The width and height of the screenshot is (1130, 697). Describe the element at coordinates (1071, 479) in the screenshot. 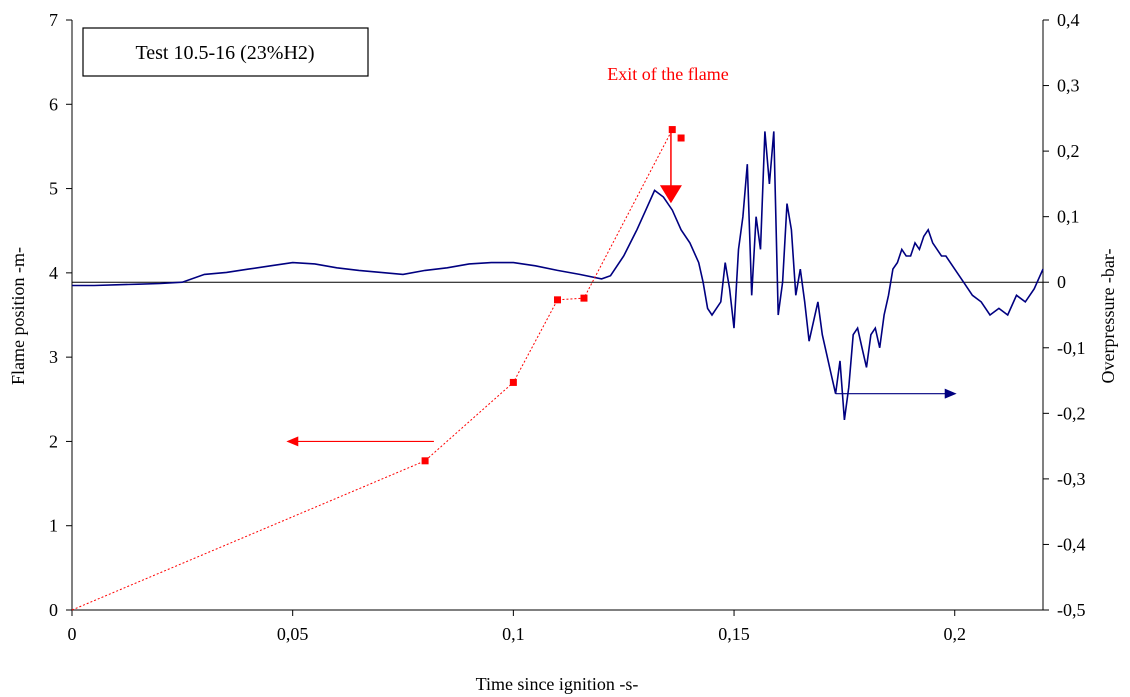

I see `y-right-tick-label: -0,3` at that location.